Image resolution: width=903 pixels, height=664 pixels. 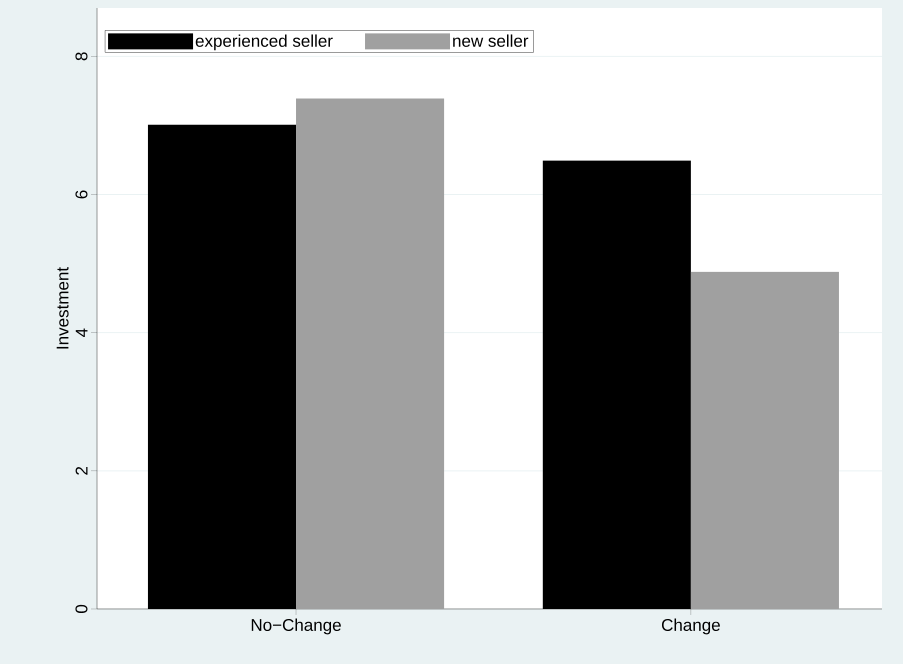 I want to click on x-tick-label: Change, so click(x=691, y=626).